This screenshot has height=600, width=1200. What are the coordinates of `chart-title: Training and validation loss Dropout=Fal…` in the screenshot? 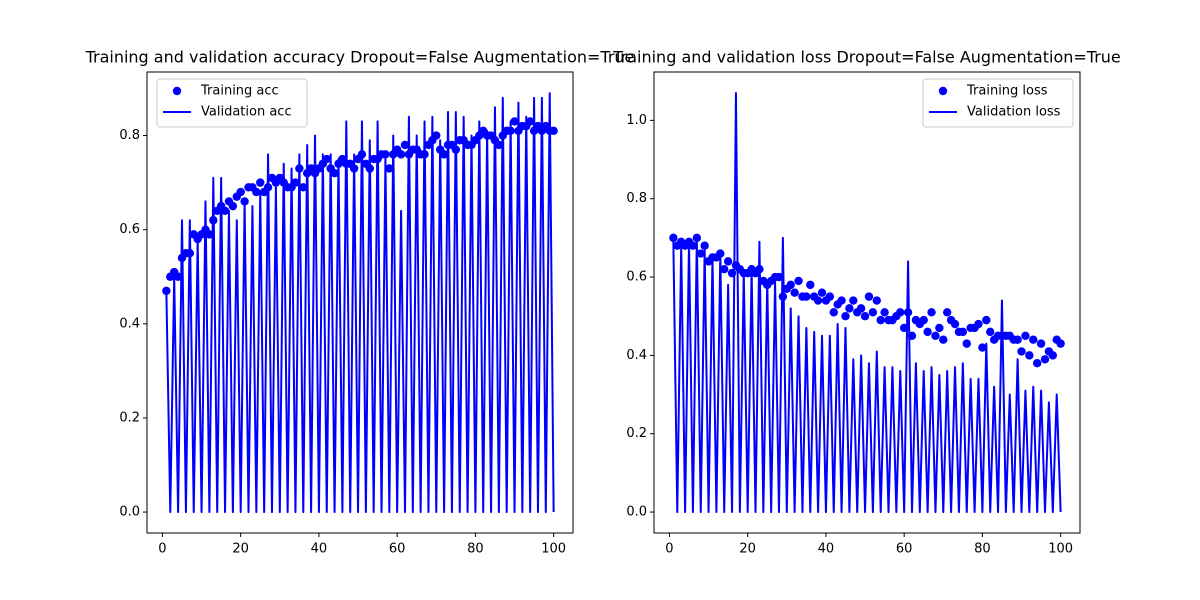 It's located at (866, 57).